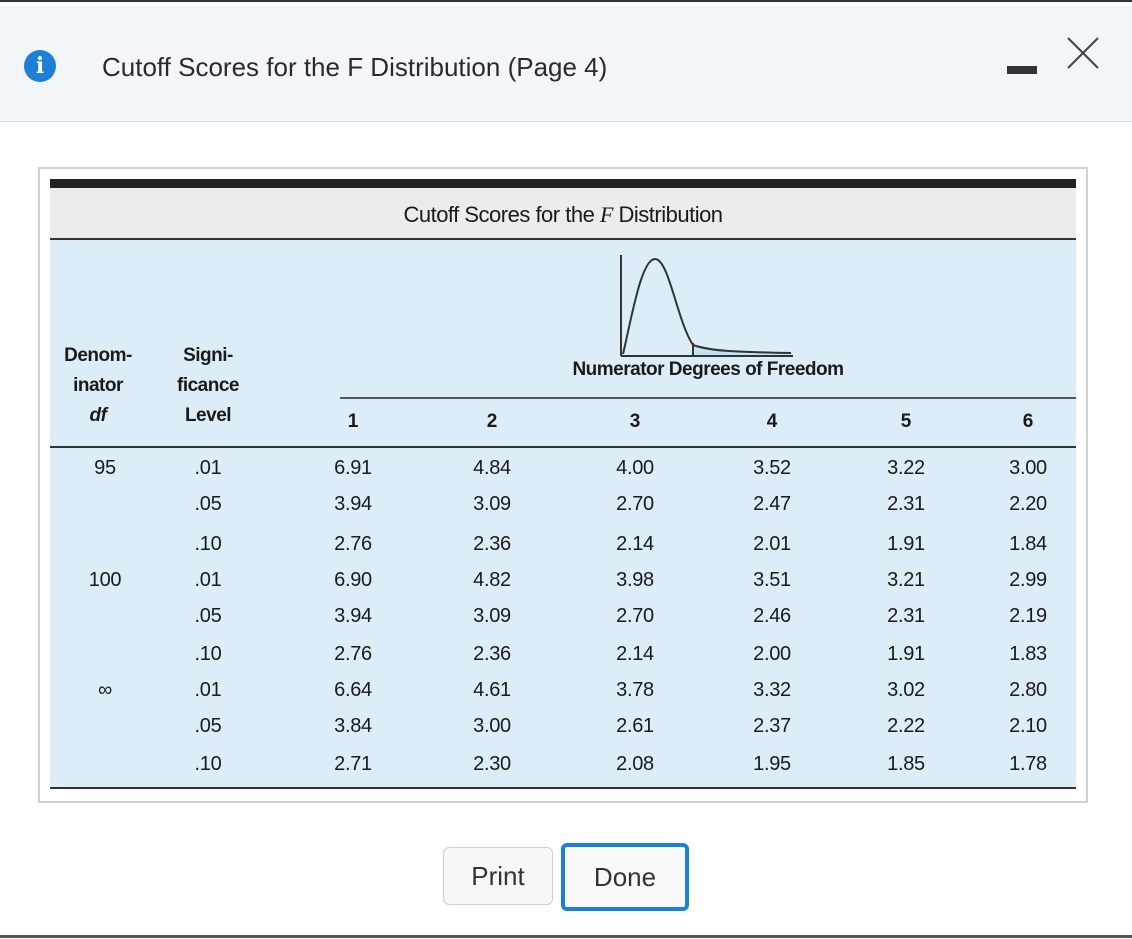 The image size is (1132, 939). What do you see at coordinates (563, 447) in the screenshot?
I see `header-bottom-rule` at bounding box center [563, 447].